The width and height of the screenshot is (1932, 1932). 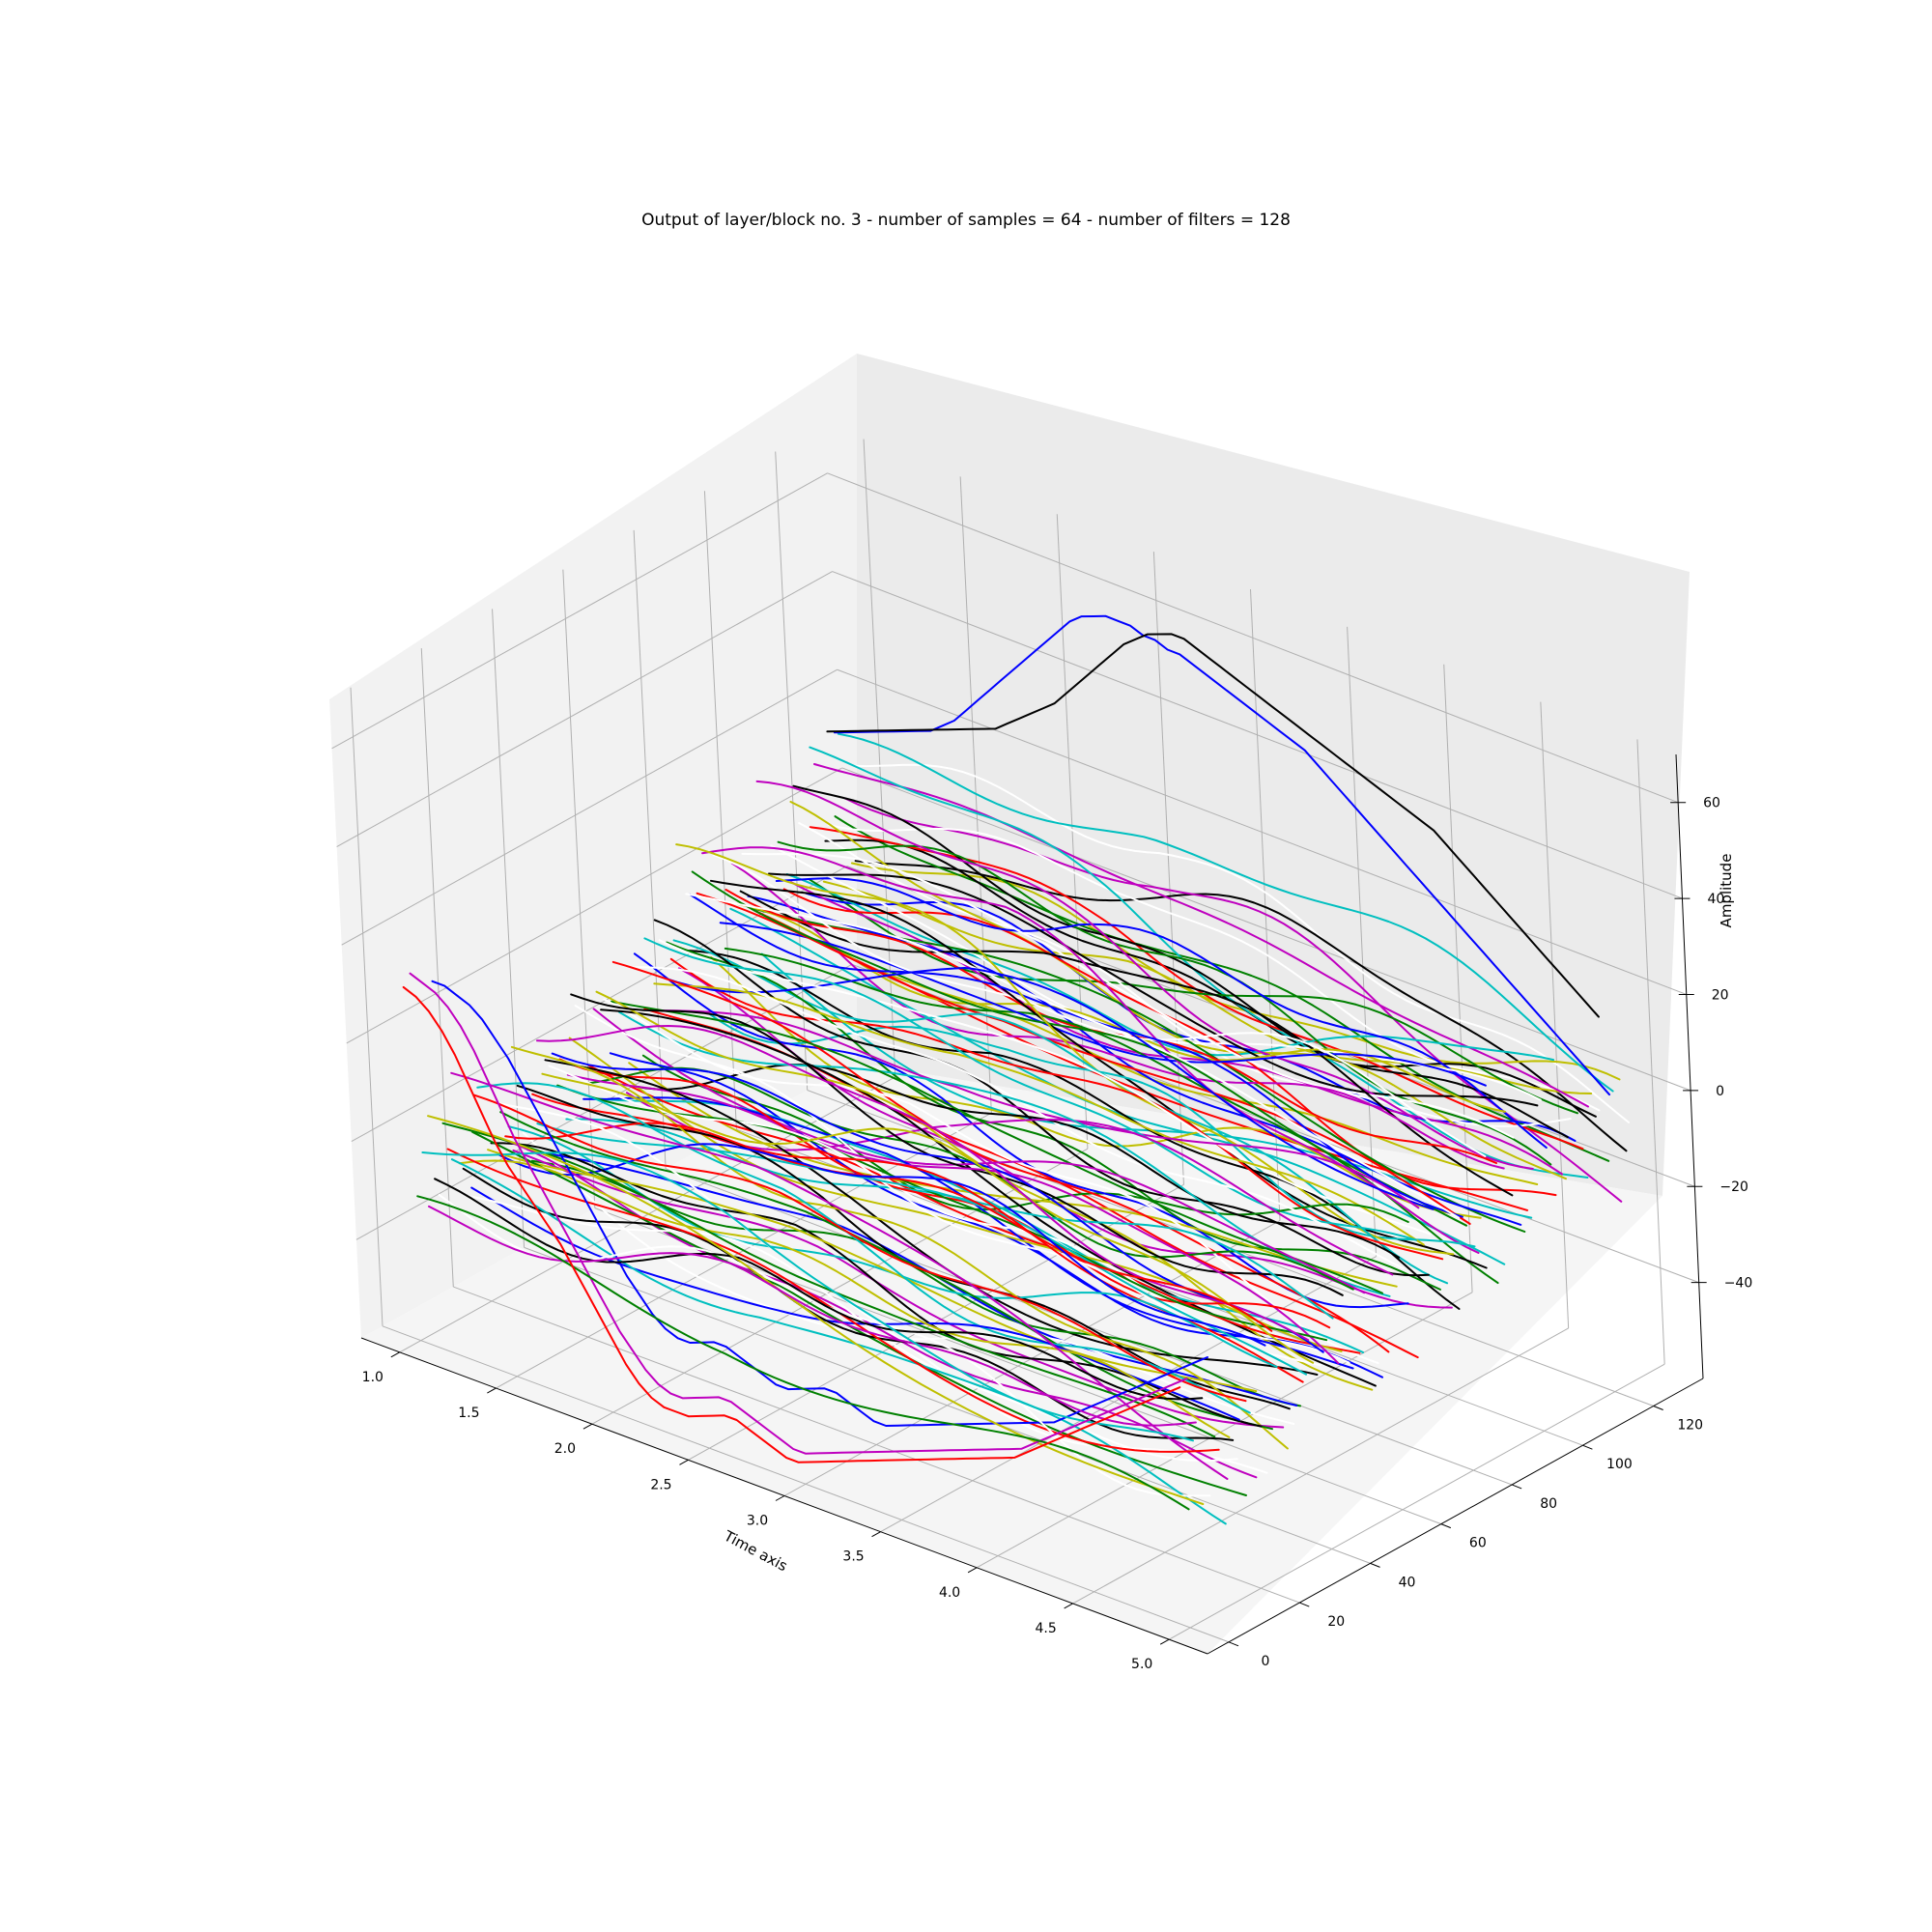 What do you see at coordinates (1336, 1622) in the screenshot?
I see `y-tick-label: 20` at bounding box center [1336, 1622].